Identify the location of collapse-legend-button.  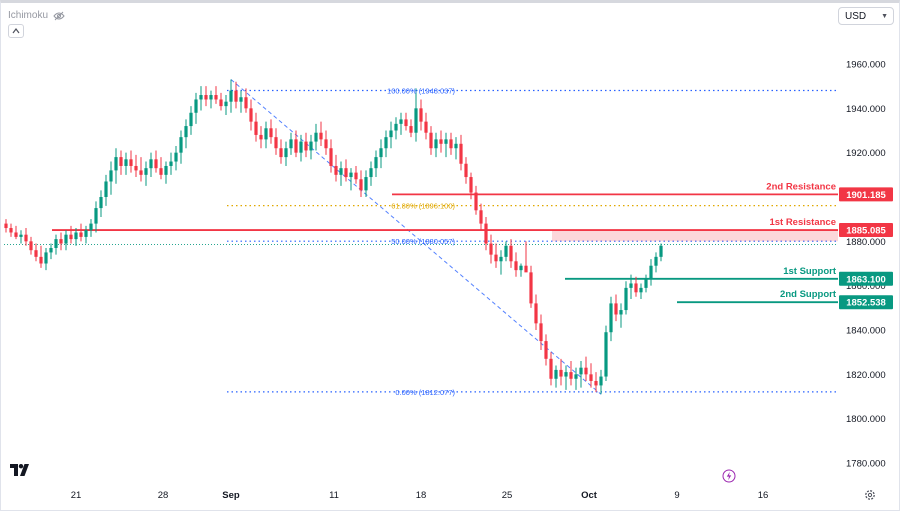
(16, 31).